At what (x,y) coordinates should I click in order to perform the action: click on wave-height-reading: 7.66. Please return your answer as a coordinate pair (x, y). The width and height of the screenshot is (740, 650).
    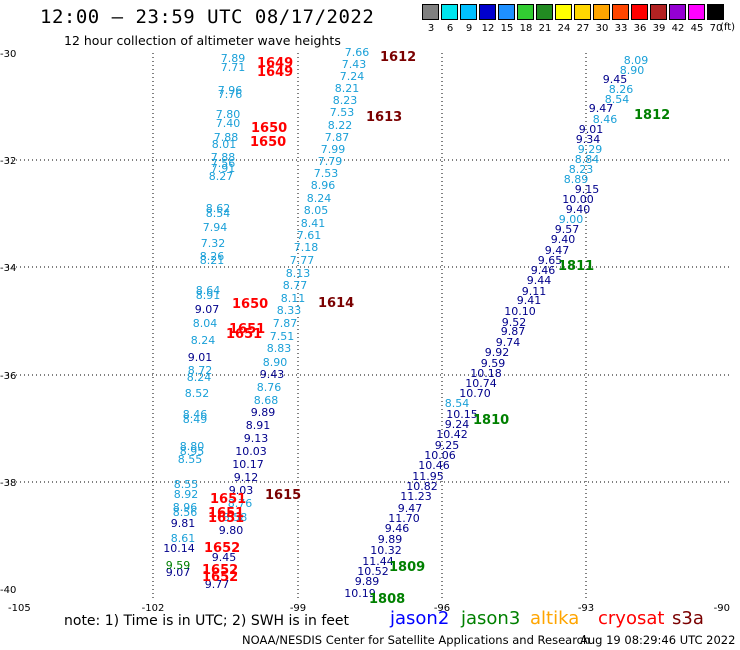
    Looking at the image, I should click on (357, 52).